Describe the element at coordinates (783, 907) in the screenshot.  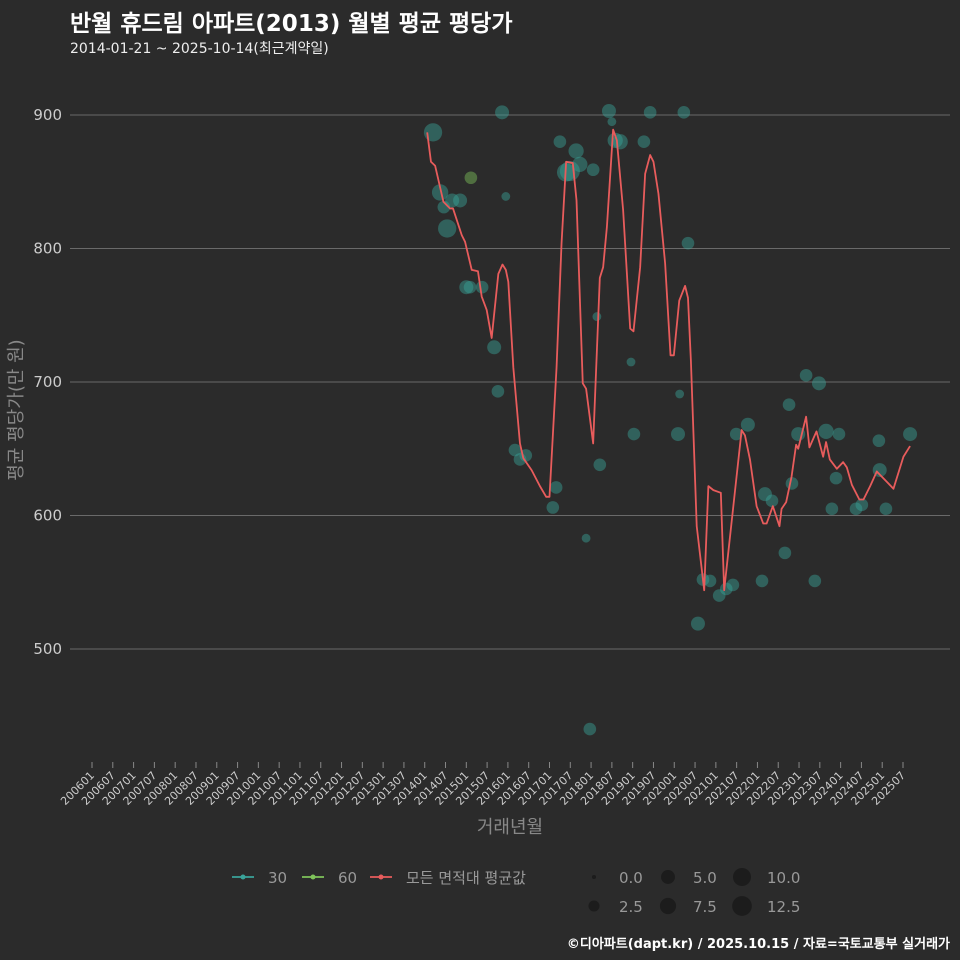
I see `legend-size-label: 12.5` at that location.